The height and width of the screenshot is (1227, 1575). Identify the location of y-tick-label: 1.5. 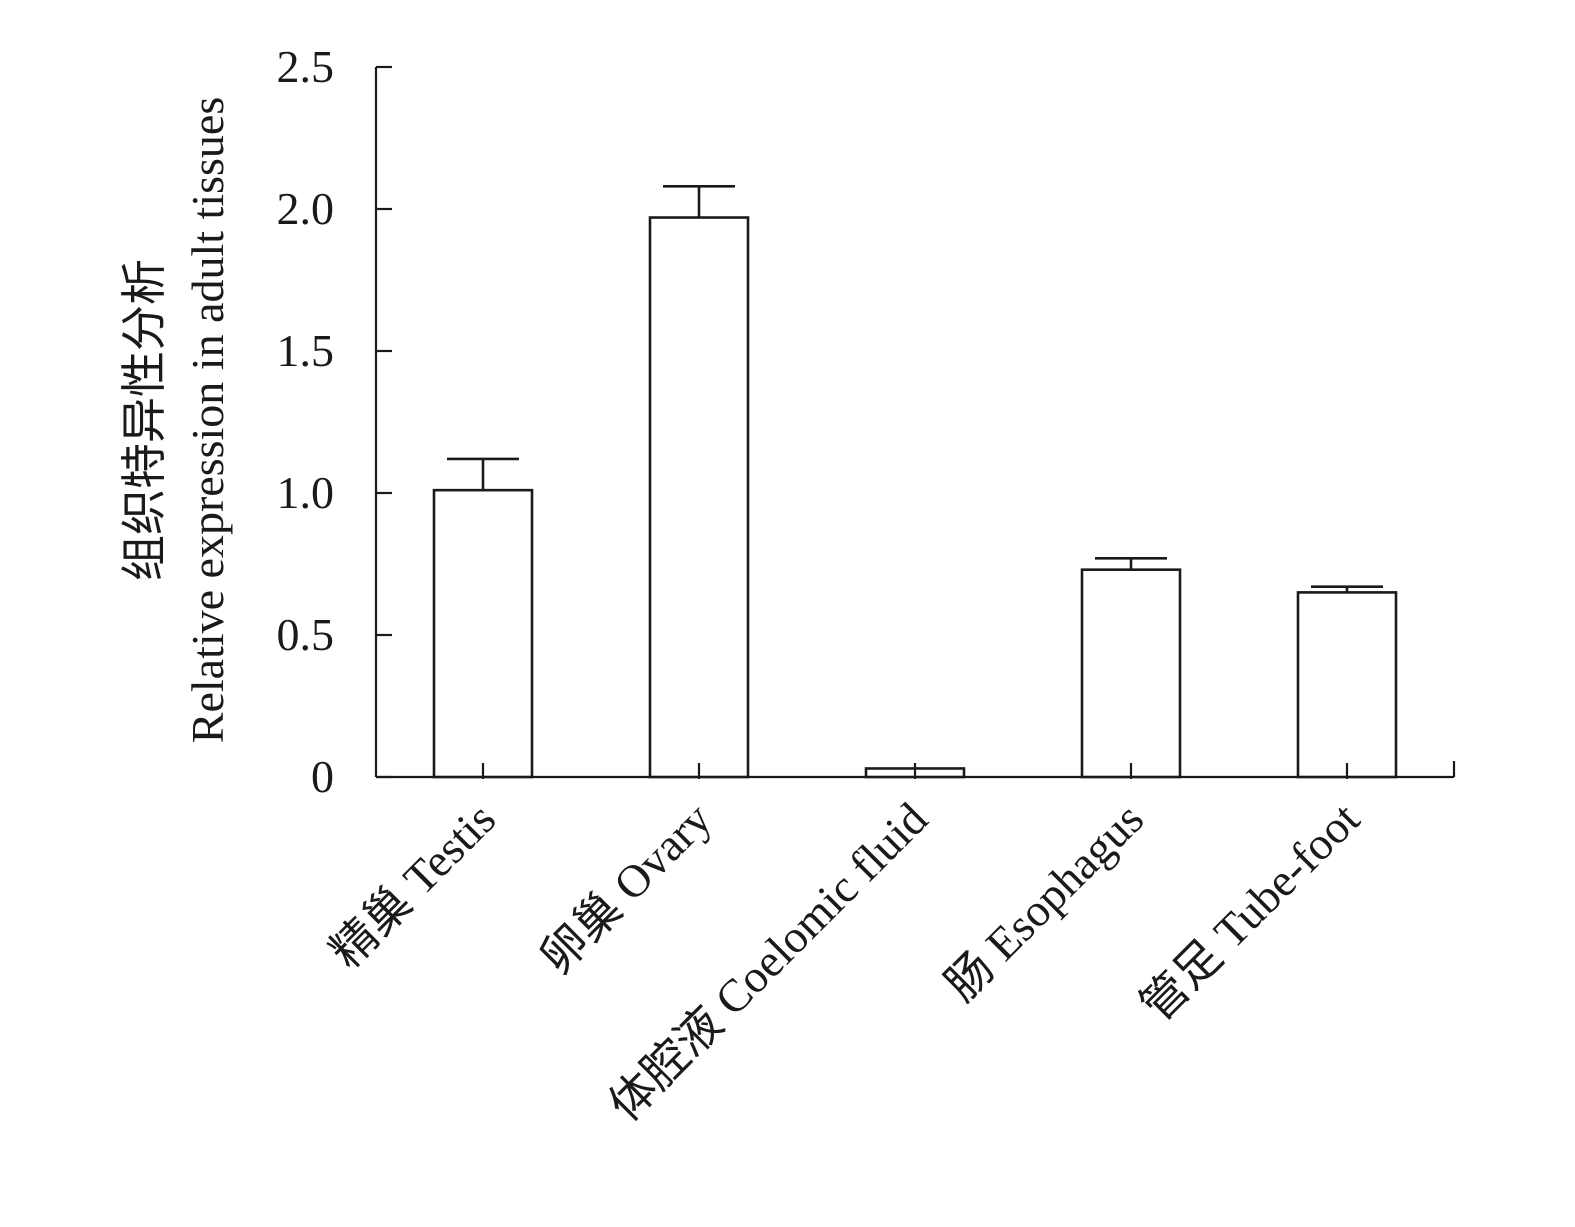
(306, 350).